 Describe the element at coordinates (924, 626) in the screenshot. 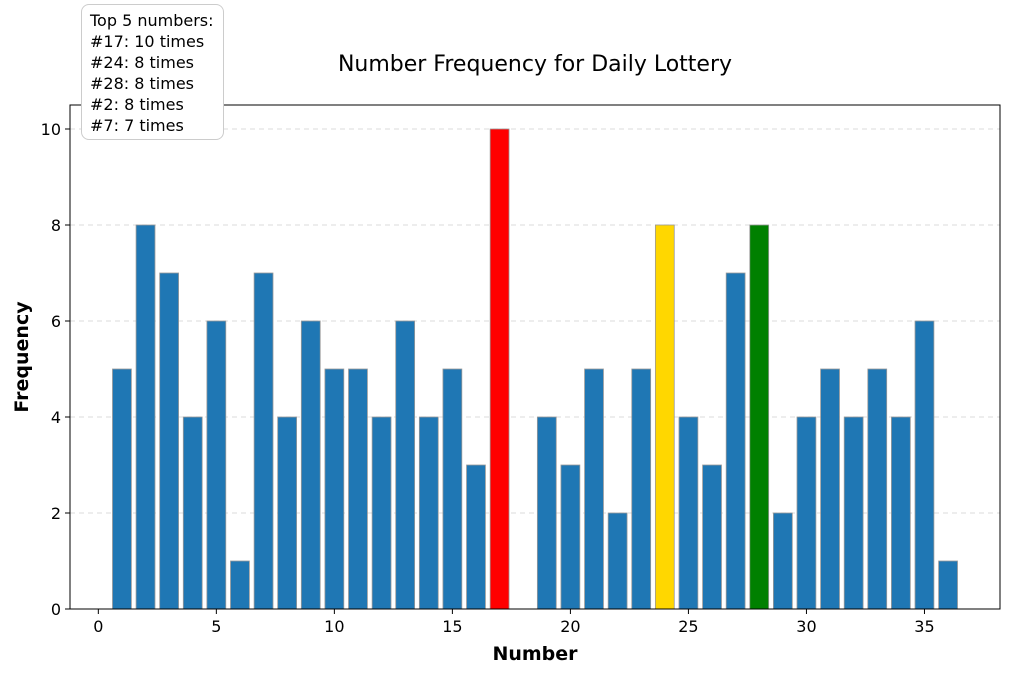

I see `x-tick-label: 35` at that location.